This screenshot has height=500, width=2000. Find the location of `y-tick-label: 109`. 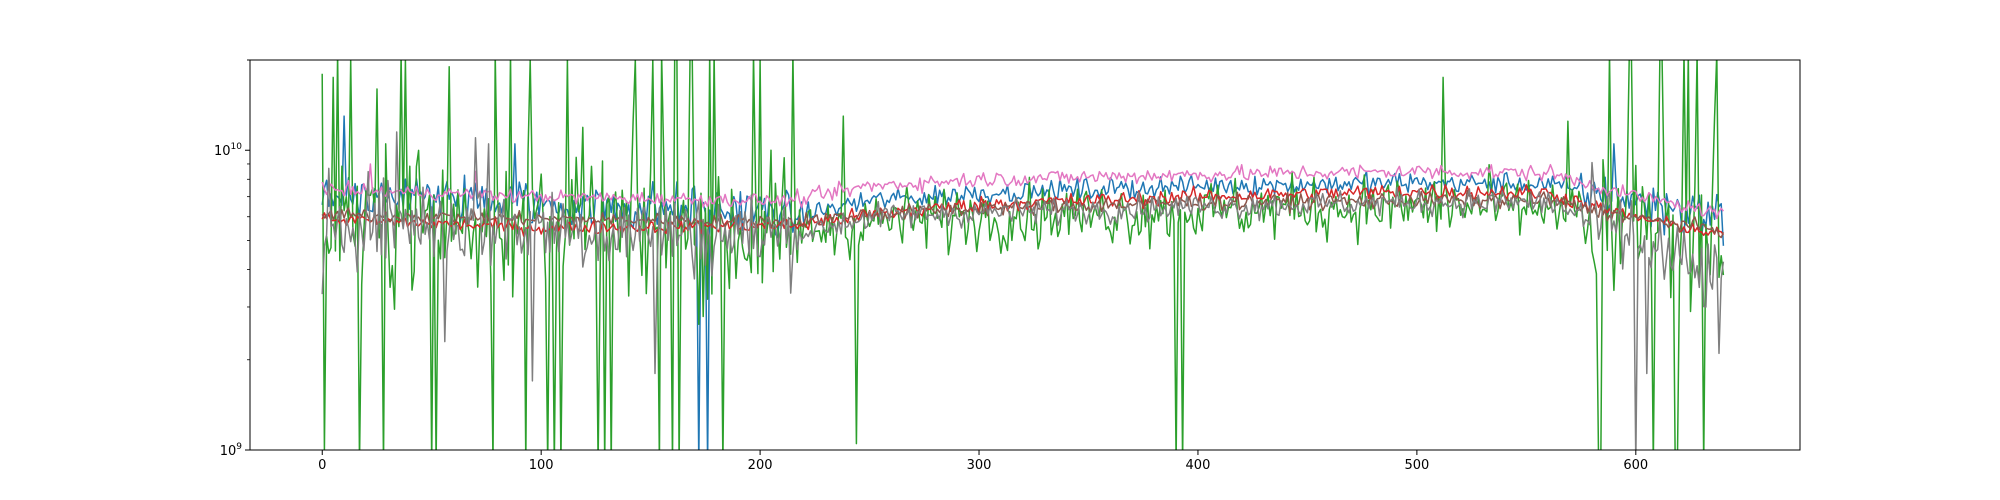

y-tick-label: 109 is located at coordinates (231, 450).